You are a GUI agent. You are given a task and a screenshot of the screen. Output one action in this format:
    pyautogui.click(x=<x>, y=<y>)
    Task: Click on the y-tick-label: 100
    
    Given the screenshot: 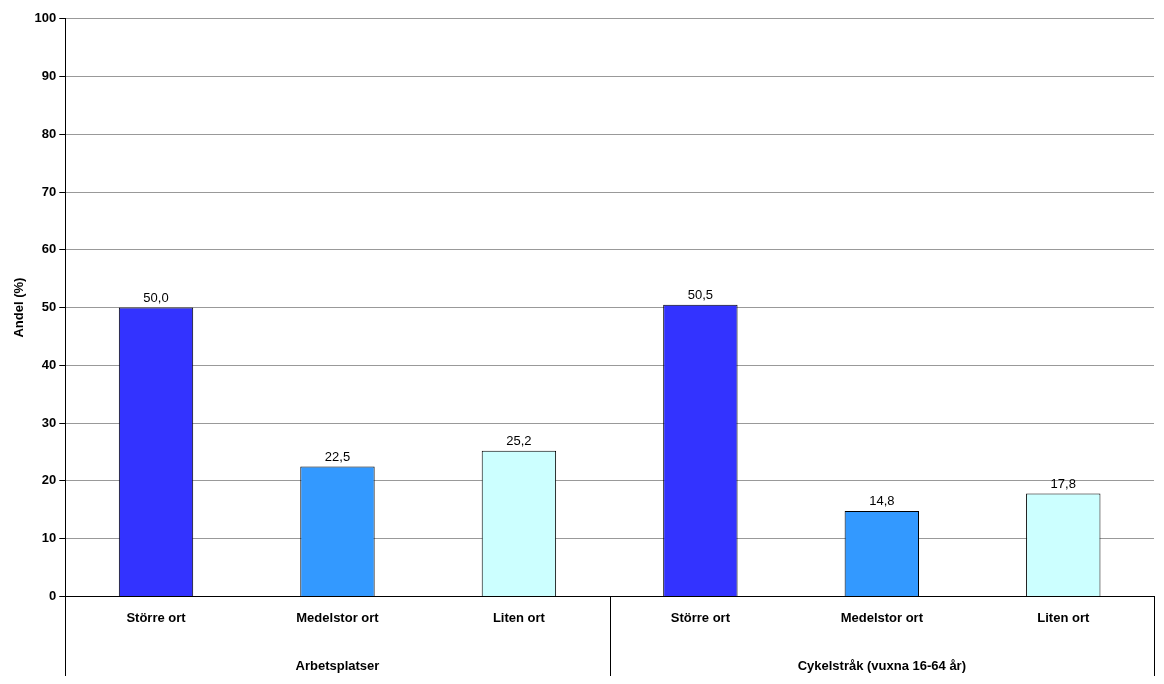 What is the action you would take?
    pyautogui.click(x=45, y=18)
    